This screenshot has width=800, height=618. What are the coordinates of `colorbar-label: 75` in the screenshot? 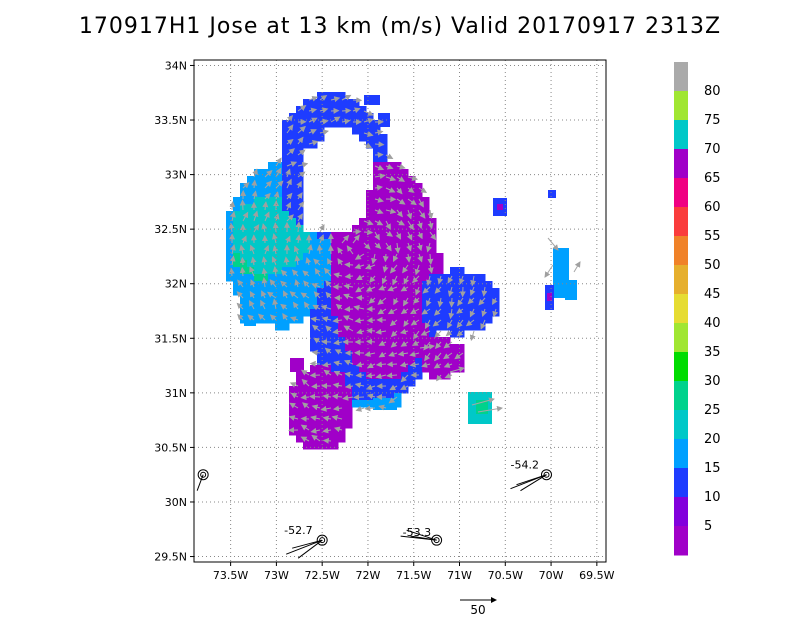 It's located at (712, 120).